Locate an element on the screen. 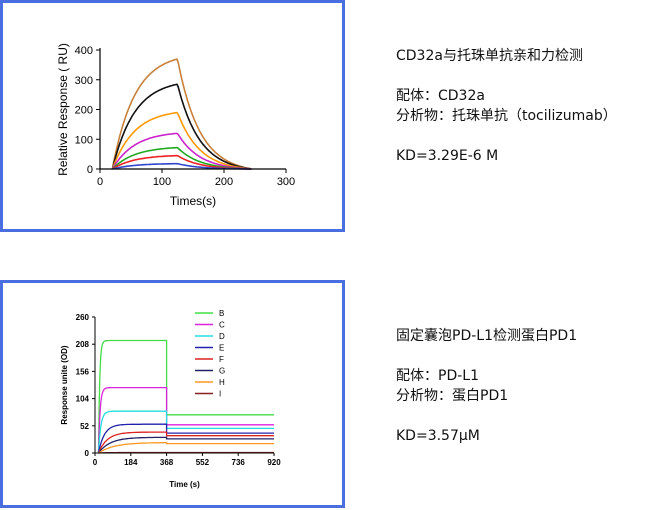 Image resolution: width=650 pixels, height=510 pixels. chart2-x-axis-label: Time (s) is located at coordinates (184, 484).